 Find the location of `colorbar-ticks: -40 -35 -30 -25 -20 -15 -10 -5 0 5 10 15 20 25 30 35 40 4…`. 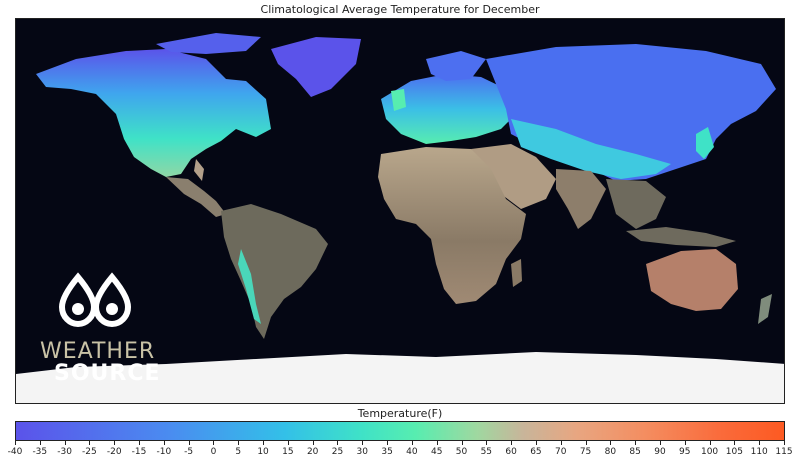

colorbar-ticks: -40 -35 -30 -25 -20 -15 -10 -5 0 5 10 15 20 25 30 35 40 4… is located at coordinates (400, 452).